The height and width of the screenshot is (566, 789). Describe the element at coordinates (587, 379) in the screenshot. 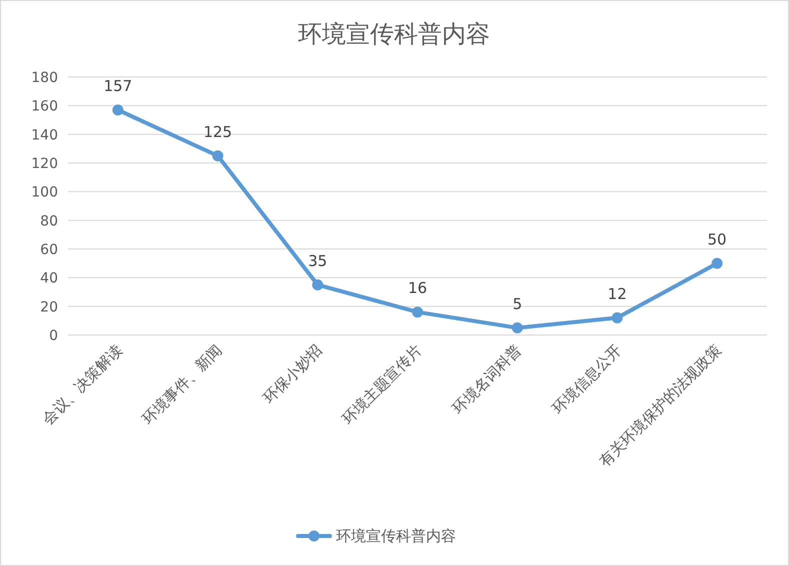

I see `x-tick-label: 环境信息公开` at that location.